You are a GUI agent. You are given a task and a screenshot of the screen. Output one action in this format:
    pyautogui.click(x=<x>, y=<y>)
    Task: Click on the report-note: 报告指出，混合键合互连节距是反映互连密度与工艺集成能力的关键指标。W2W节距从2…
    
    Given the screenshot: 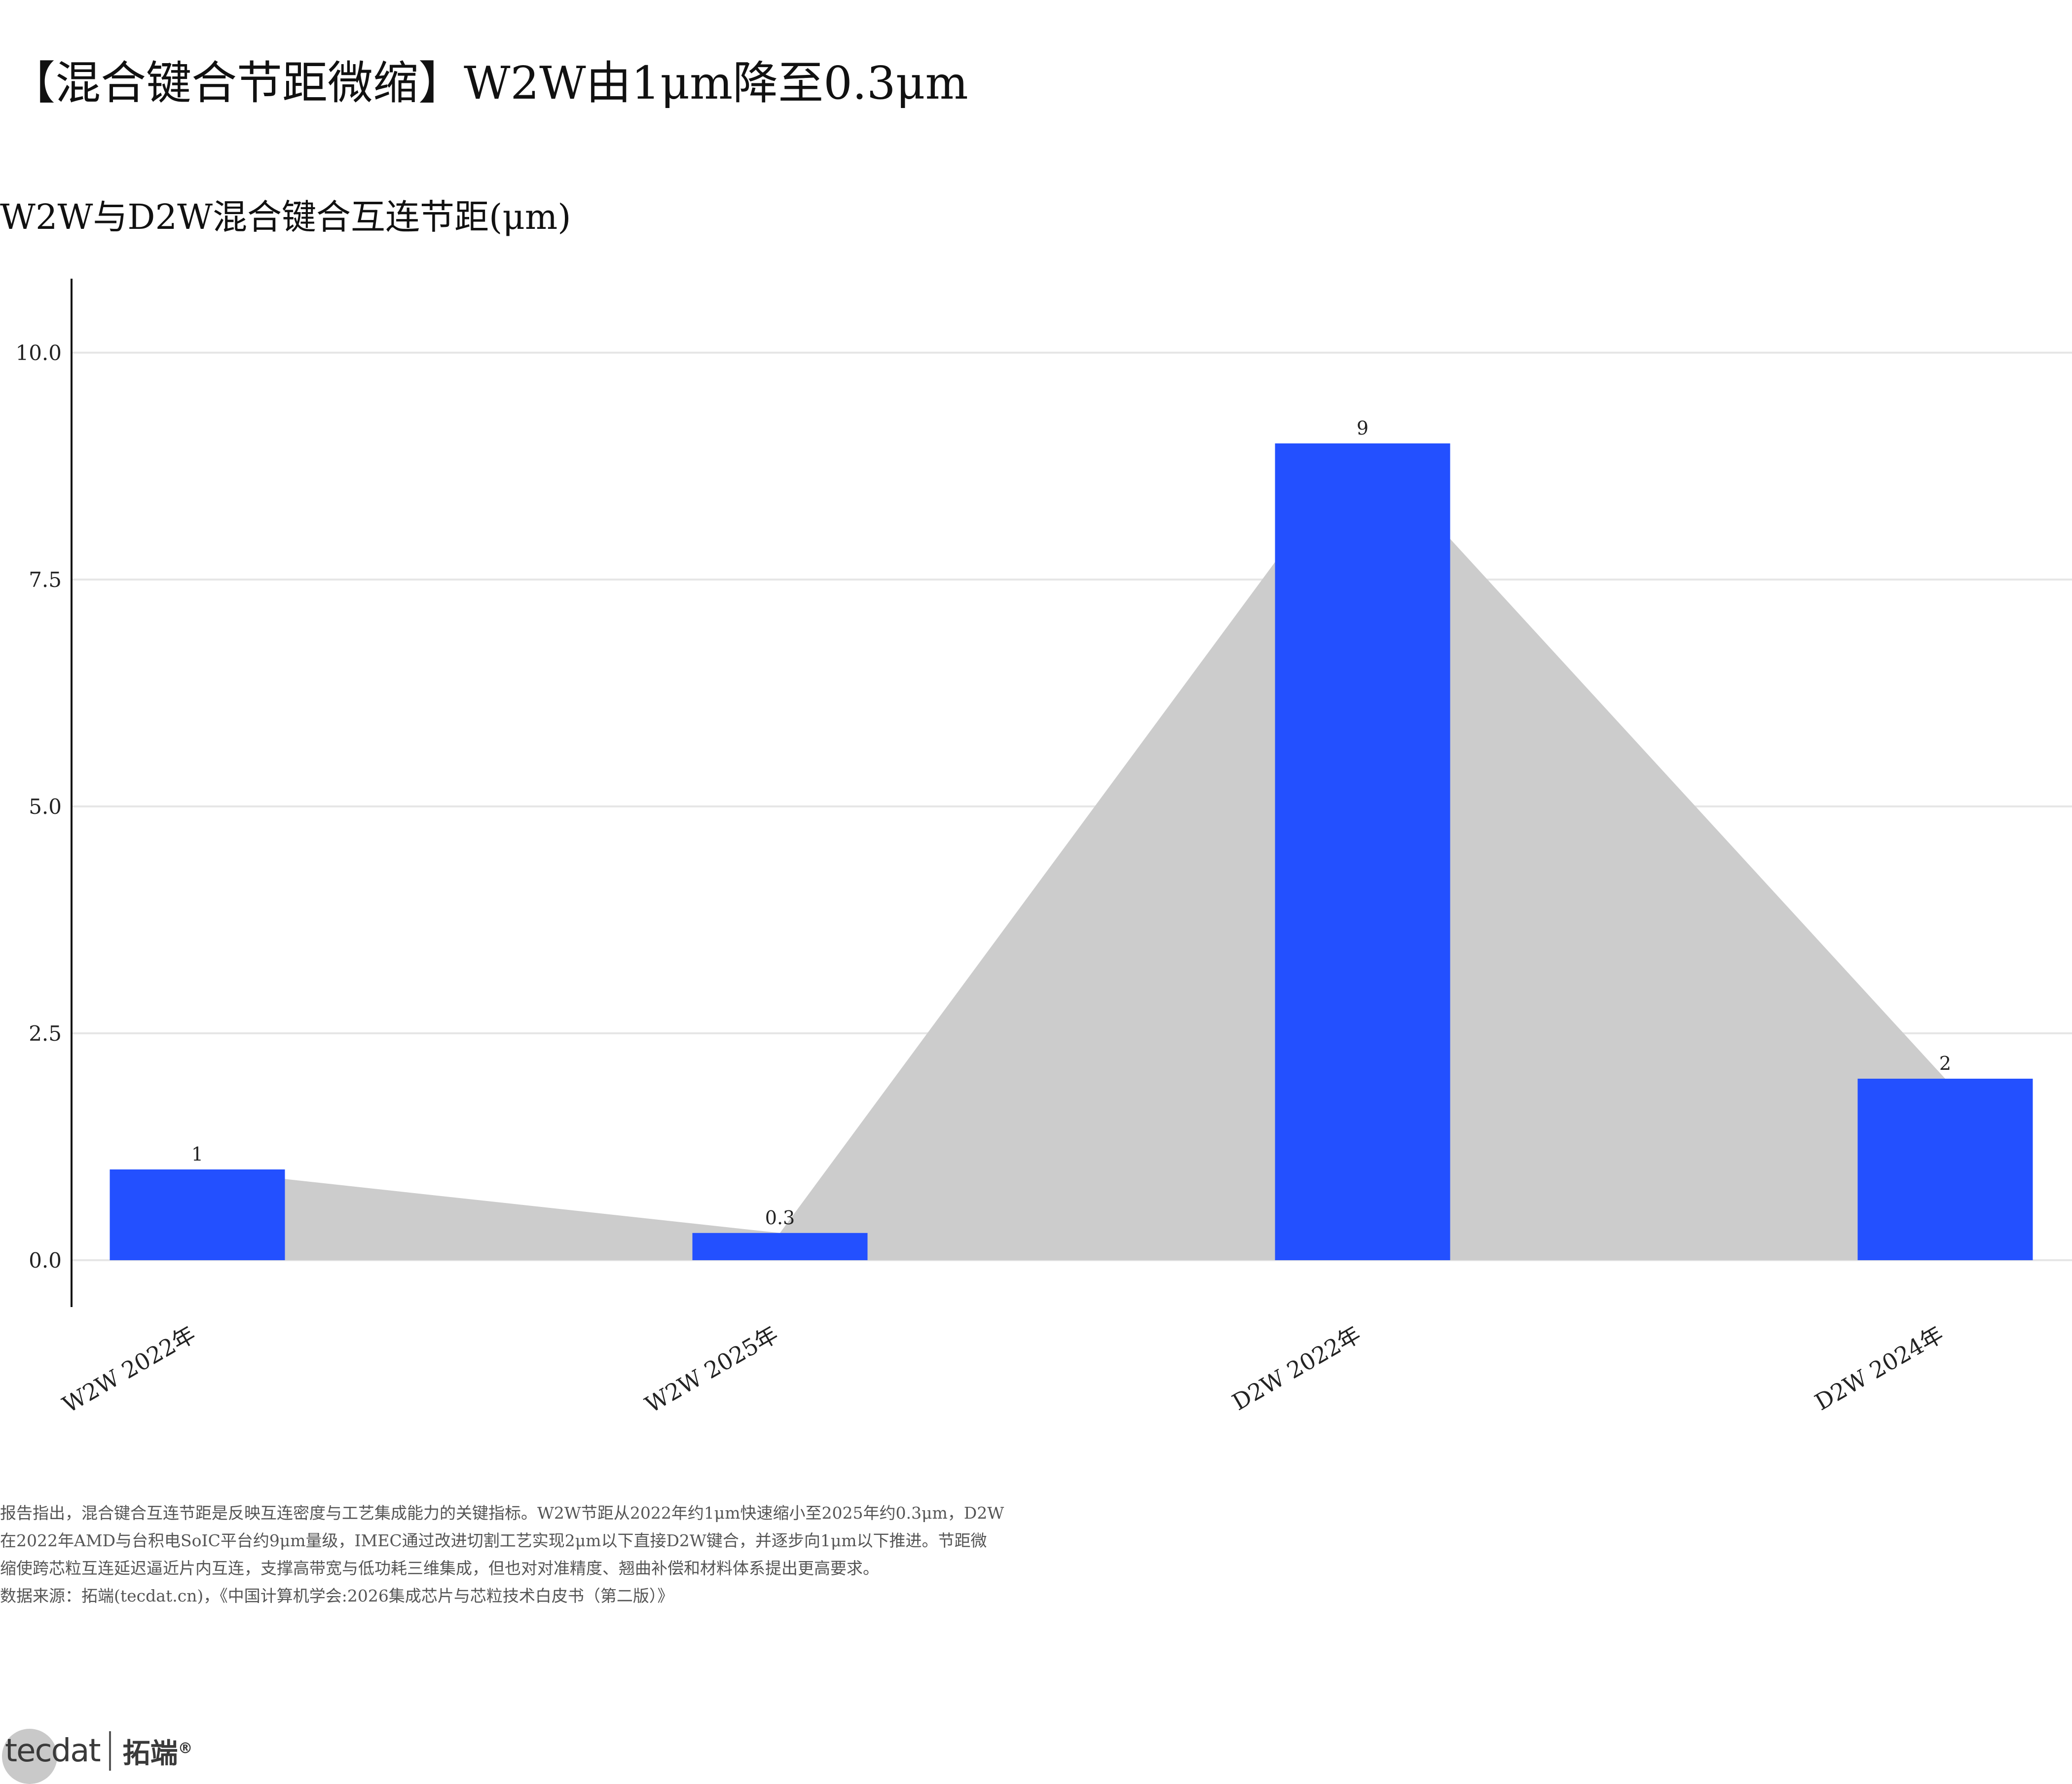 What is the action you would take?
    pyautogui.click(x=552, y=1554)
    